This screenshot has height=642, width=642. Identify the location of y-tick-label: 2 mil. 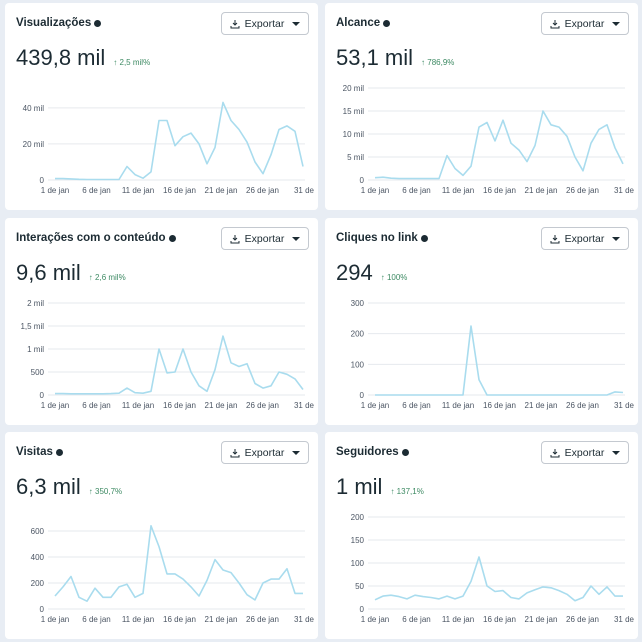
(35, 303).